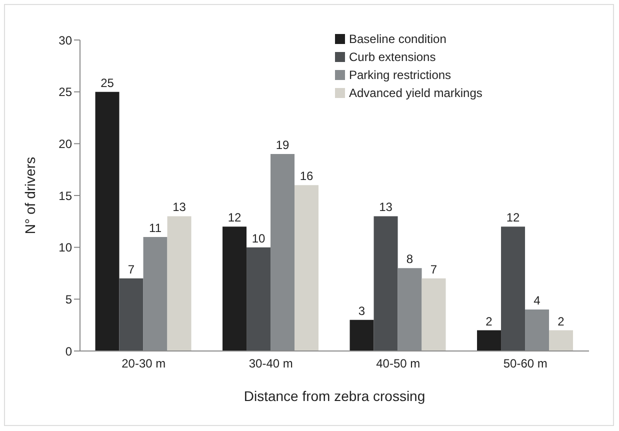 This screenshot has height=431, width=619. I want to click on y-tick-label: 0, so click(68, 351).